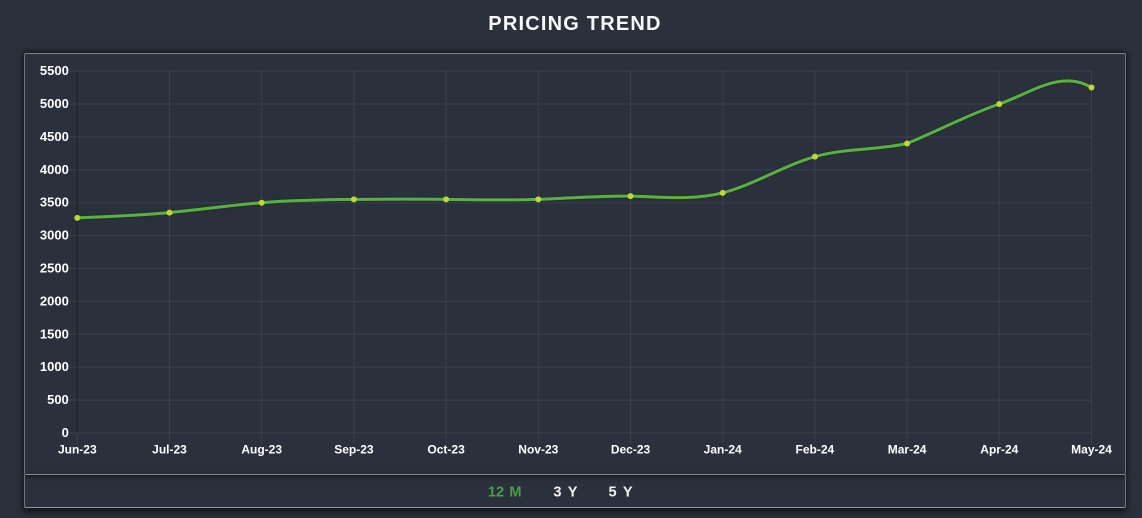 This screenshot has width=1142, height=518. I want to click on svg-text: 5000, so click(54, 103).